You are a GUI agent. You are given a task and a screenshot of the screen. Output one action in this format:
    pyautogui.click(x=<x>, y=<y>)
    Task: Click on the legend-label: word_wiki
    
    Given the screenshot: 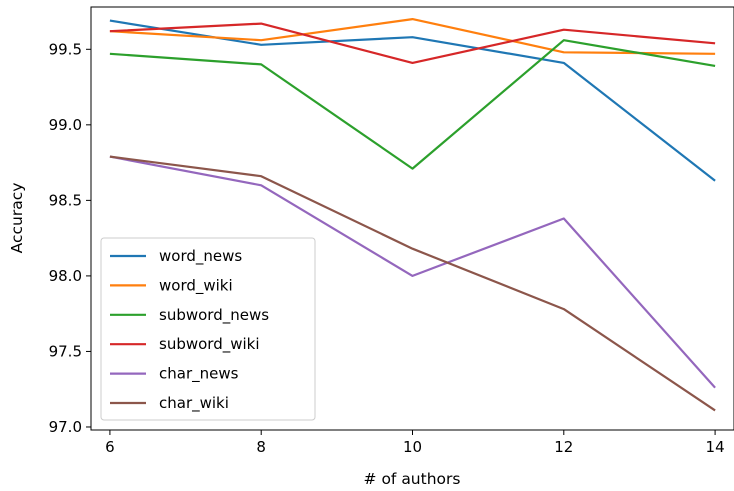 What is the action you would take?
    pyautogui.click(x=196, y=285)
    